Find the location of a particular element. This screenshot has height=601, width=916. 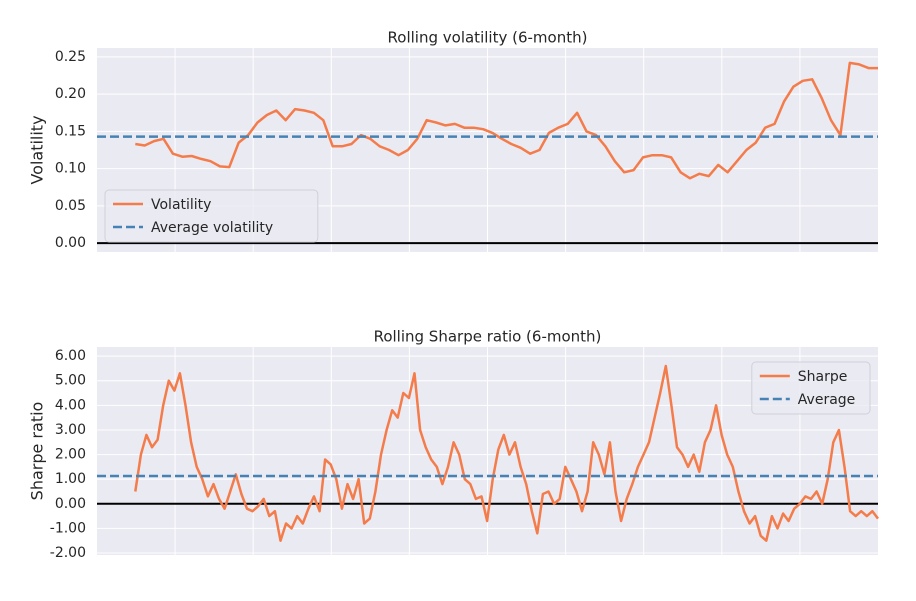

y-tick-label: -1.00 is located at coordinates (68, 528).